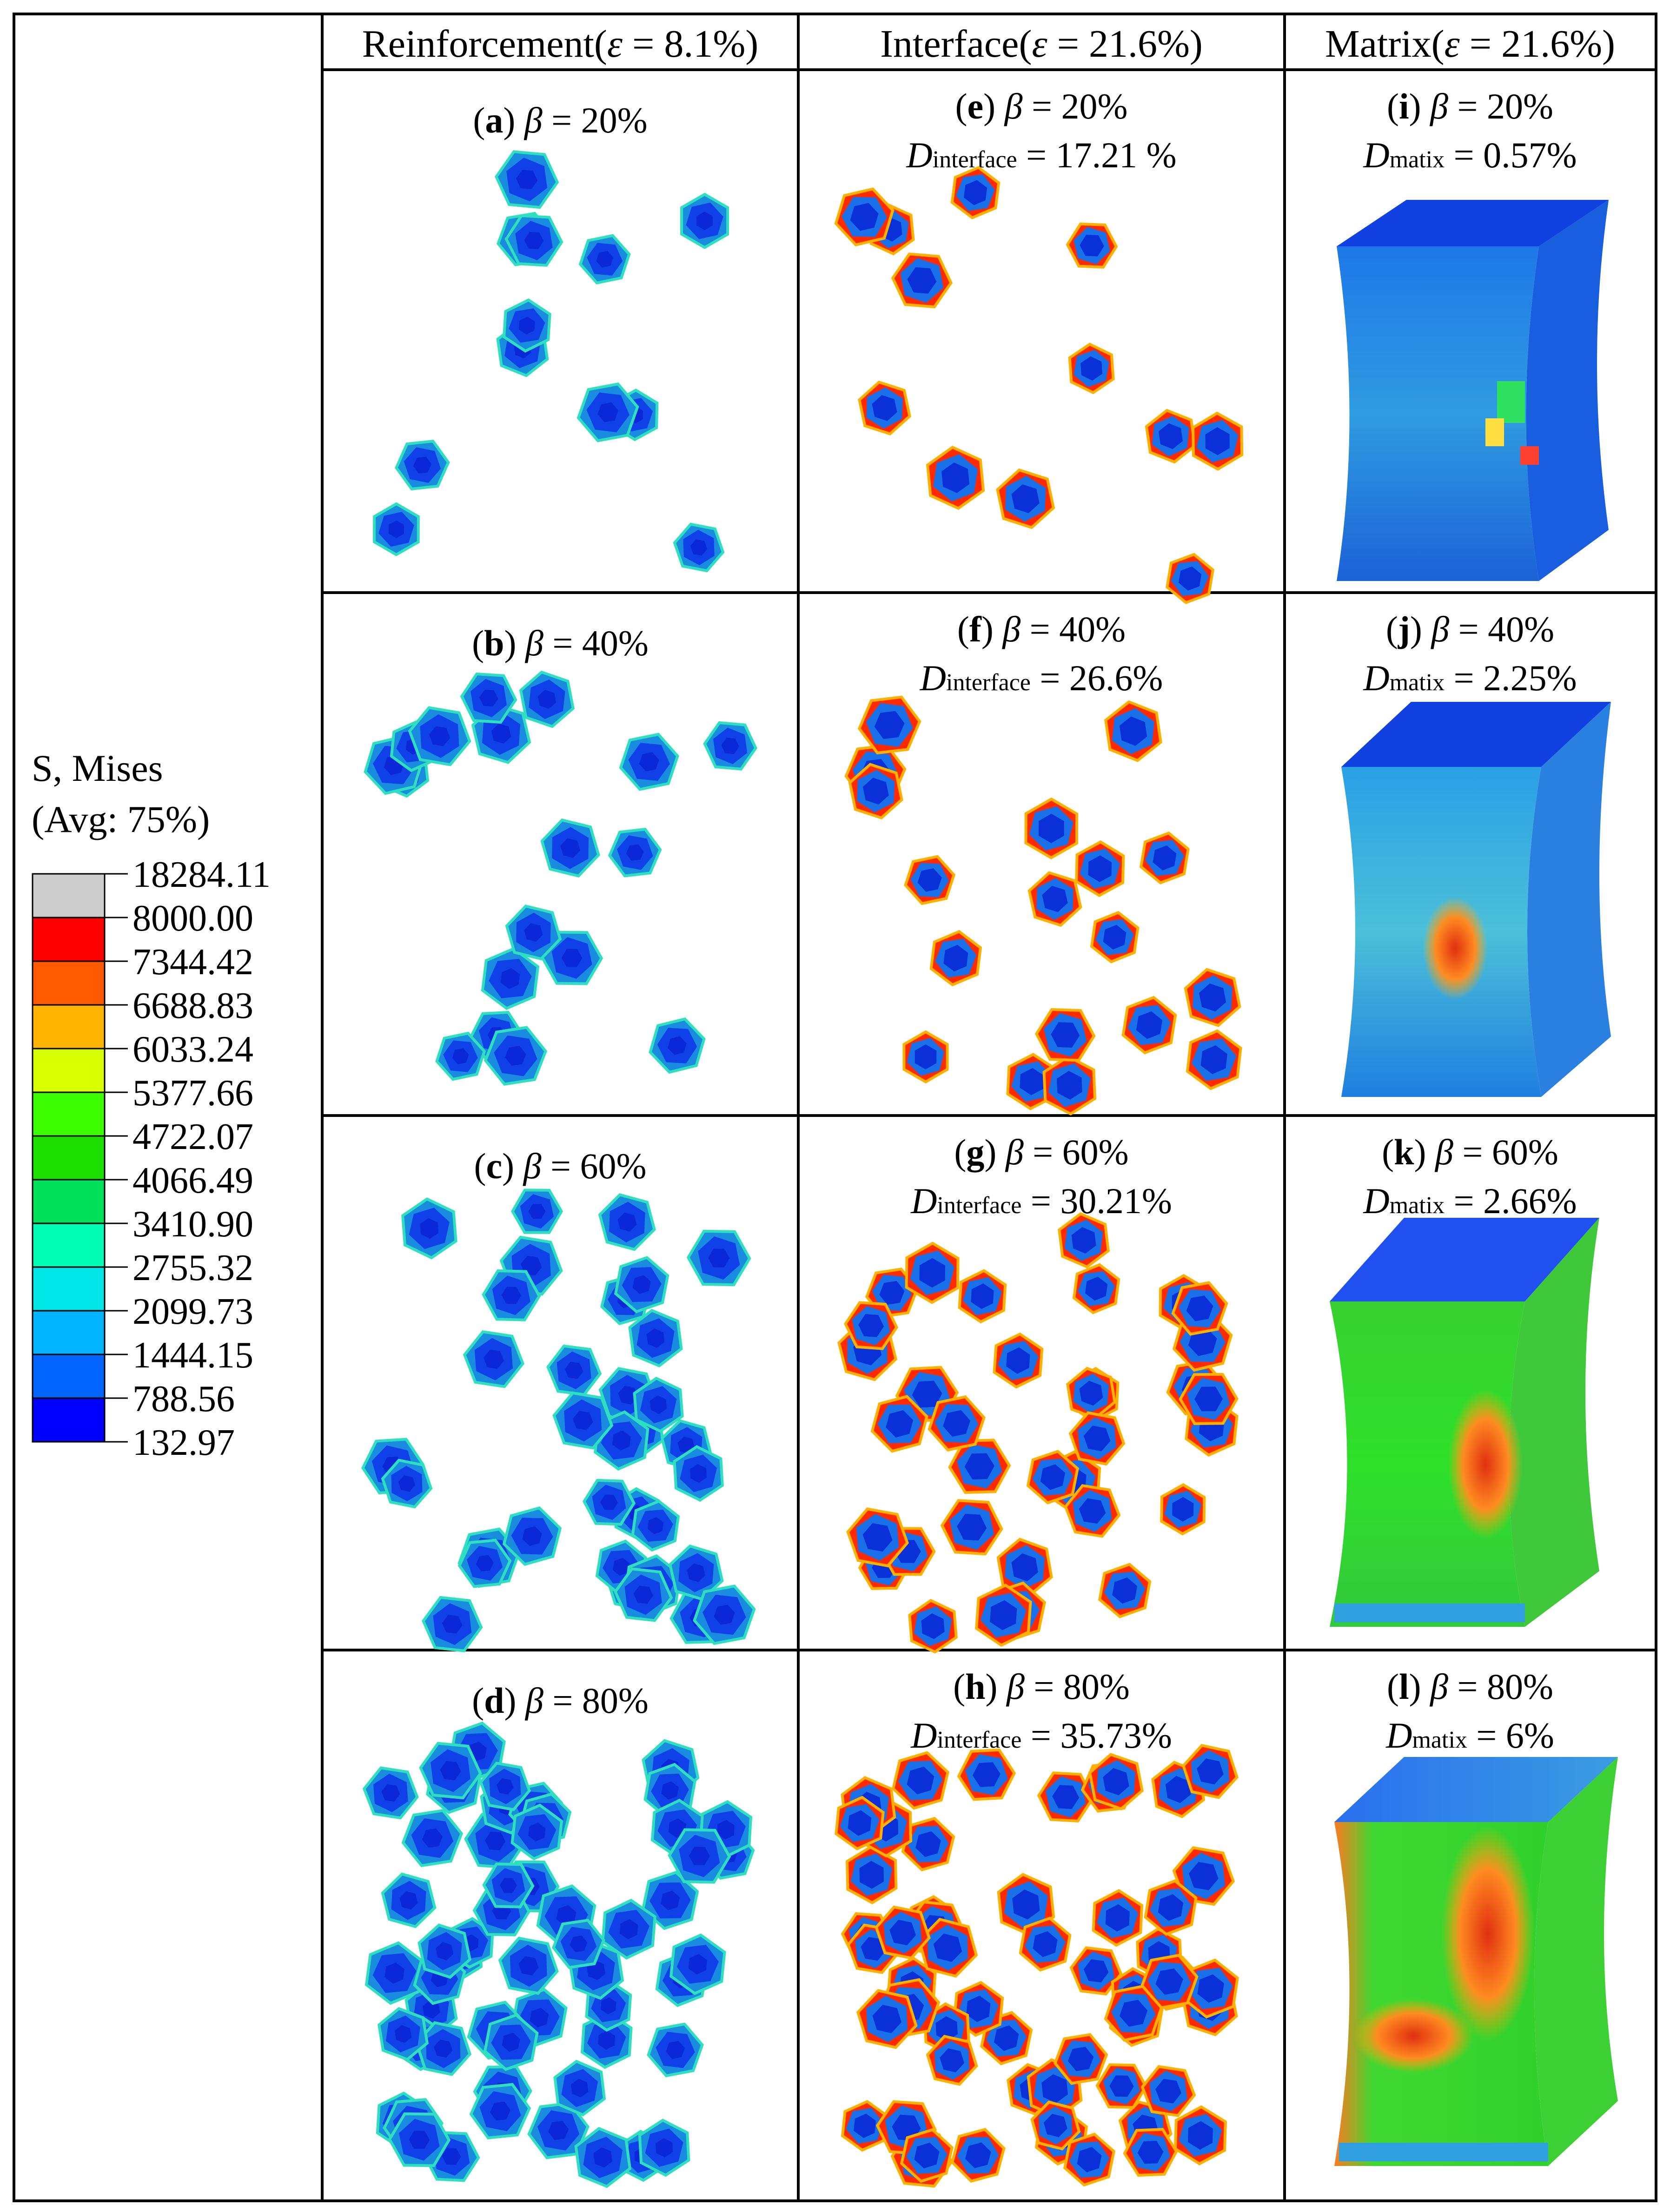 The height and width of the screenshot is (2212, 1670). I want to click on panel-label-b: (b) β = 40%, so click(560, 643).